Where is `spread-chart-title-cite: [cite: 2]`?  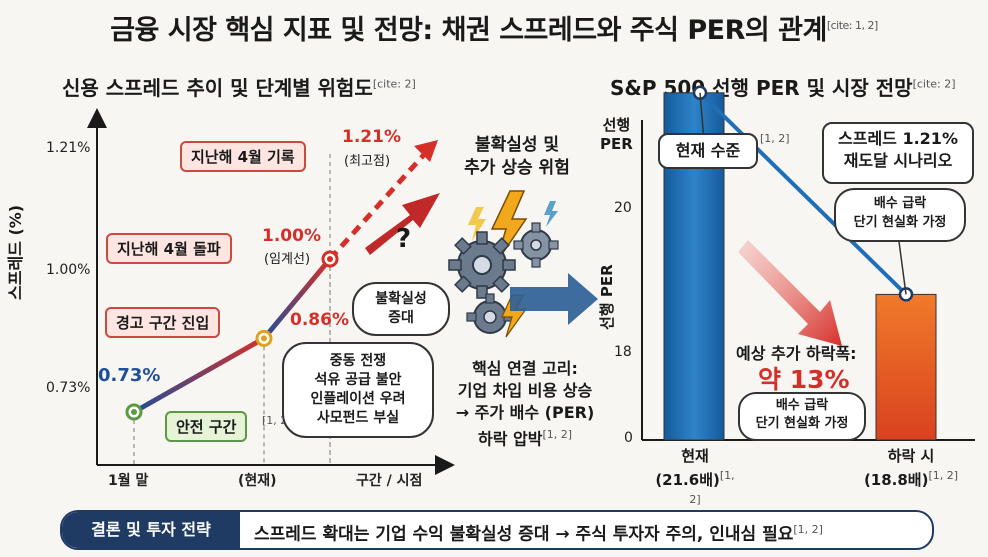 spread-chart-title-cite: [cite: 2] is located at coordinates (394, 84).